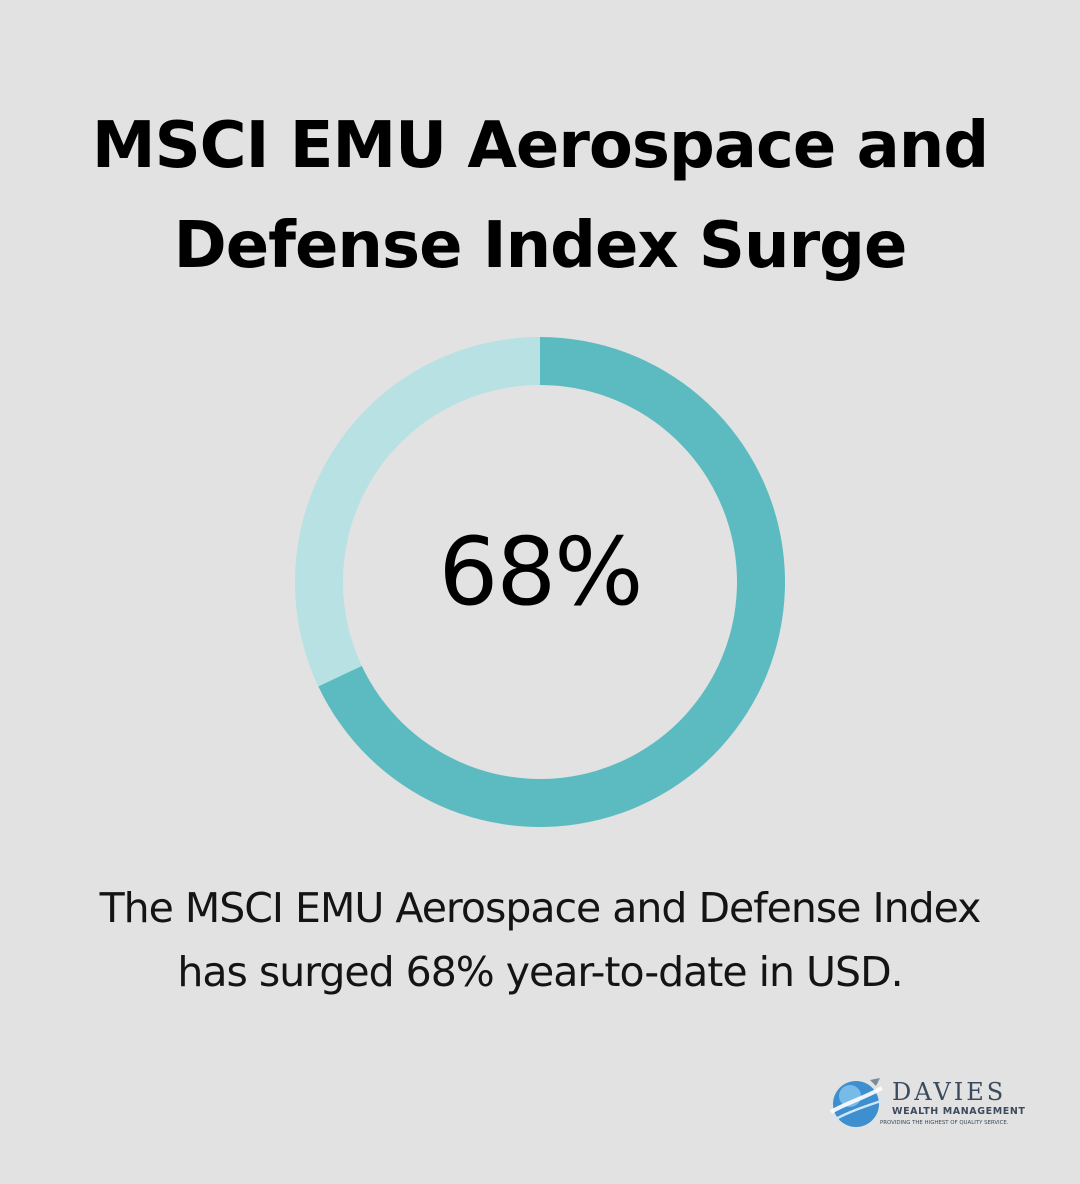 This screenshot has height=1184, width=1080. I want to click on chart-title-line-1: MSCI EMU Aerospace and, so click(540, 146).